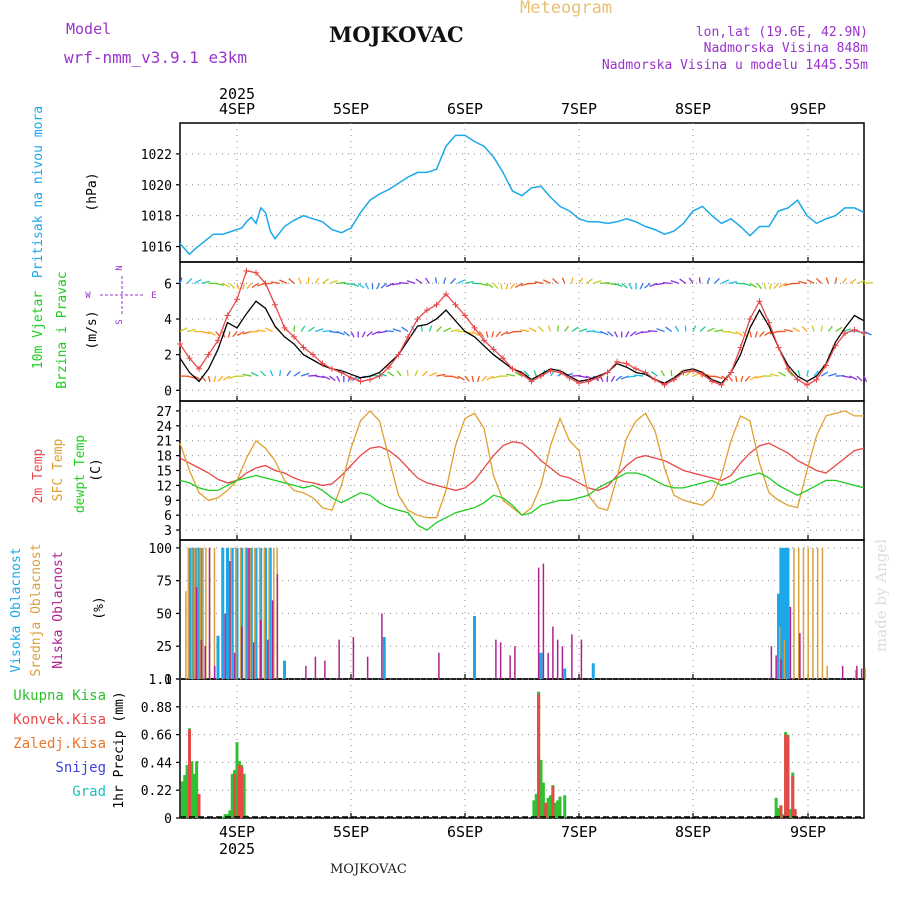 This screenshot has height=900, width=900. Describe the element at coordinates (351, 832) in the screenshot. I see `day-label-bottom: 5SEP` at that location.